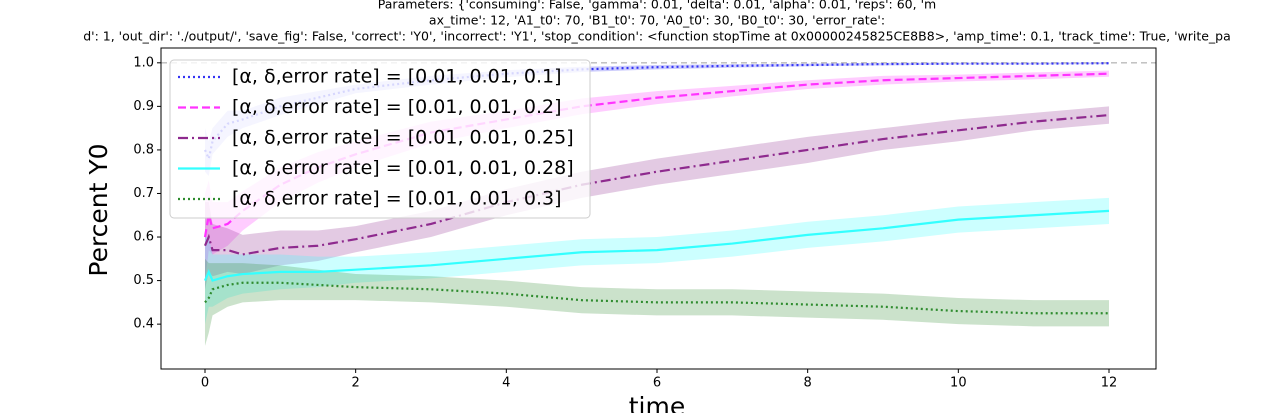 The width and height of the screenshot is (1284, 413). Describe the element at coordinates (143, 324) in the screenshot. I see `y-tick-label: 0.4` at that location.